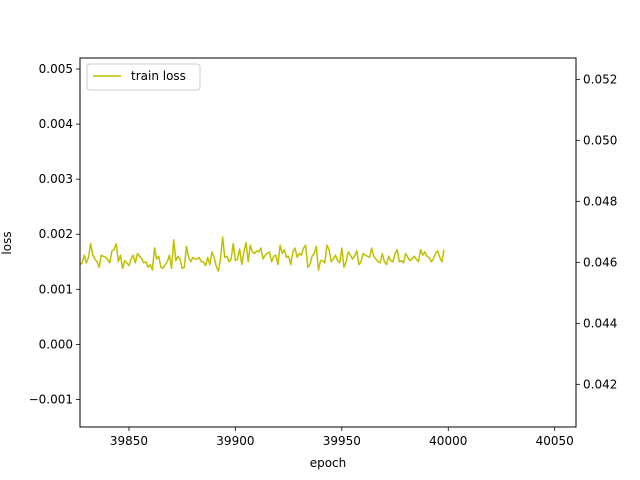 Image resolution: width=640 pixels, height=480 pixels. I want to click on y2-tick-label: 0.044, so click(600, 323).